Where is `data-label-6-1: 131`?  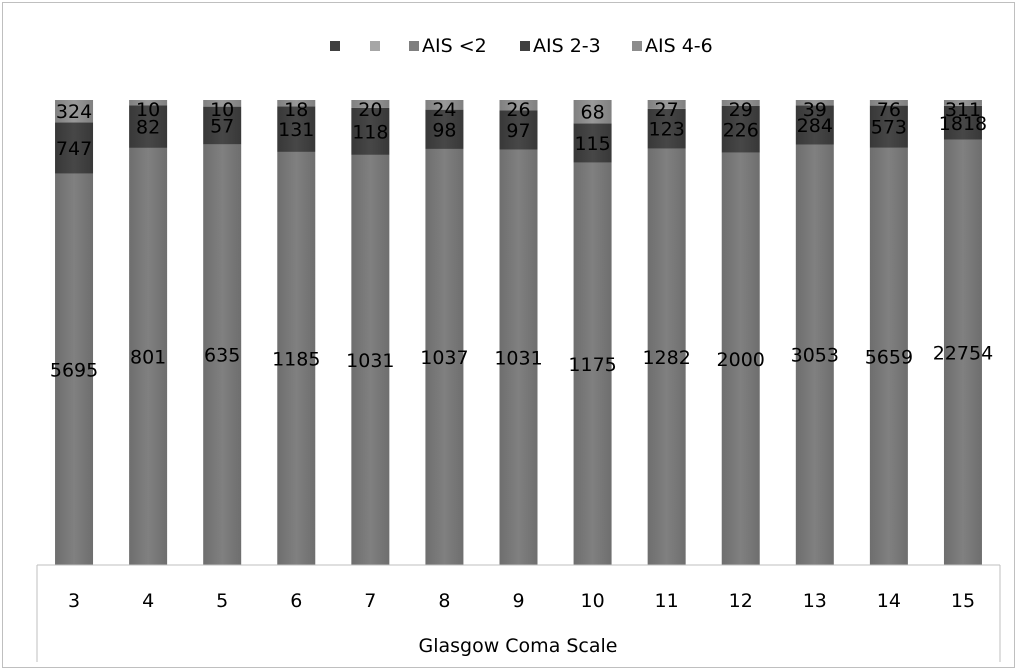
data-label-6-1: 131 is located at coordinates (296, 130).